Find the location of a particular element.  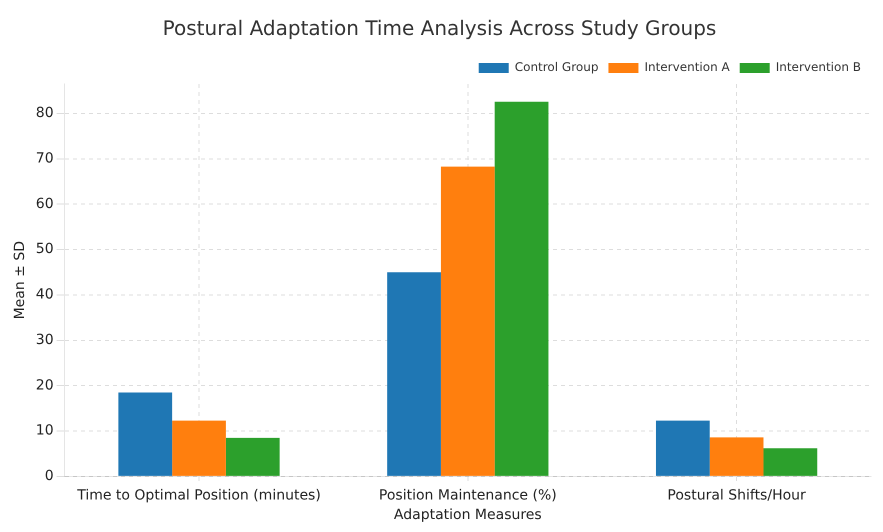

y-tick-label: 30 is located at coordinates (45, 340).